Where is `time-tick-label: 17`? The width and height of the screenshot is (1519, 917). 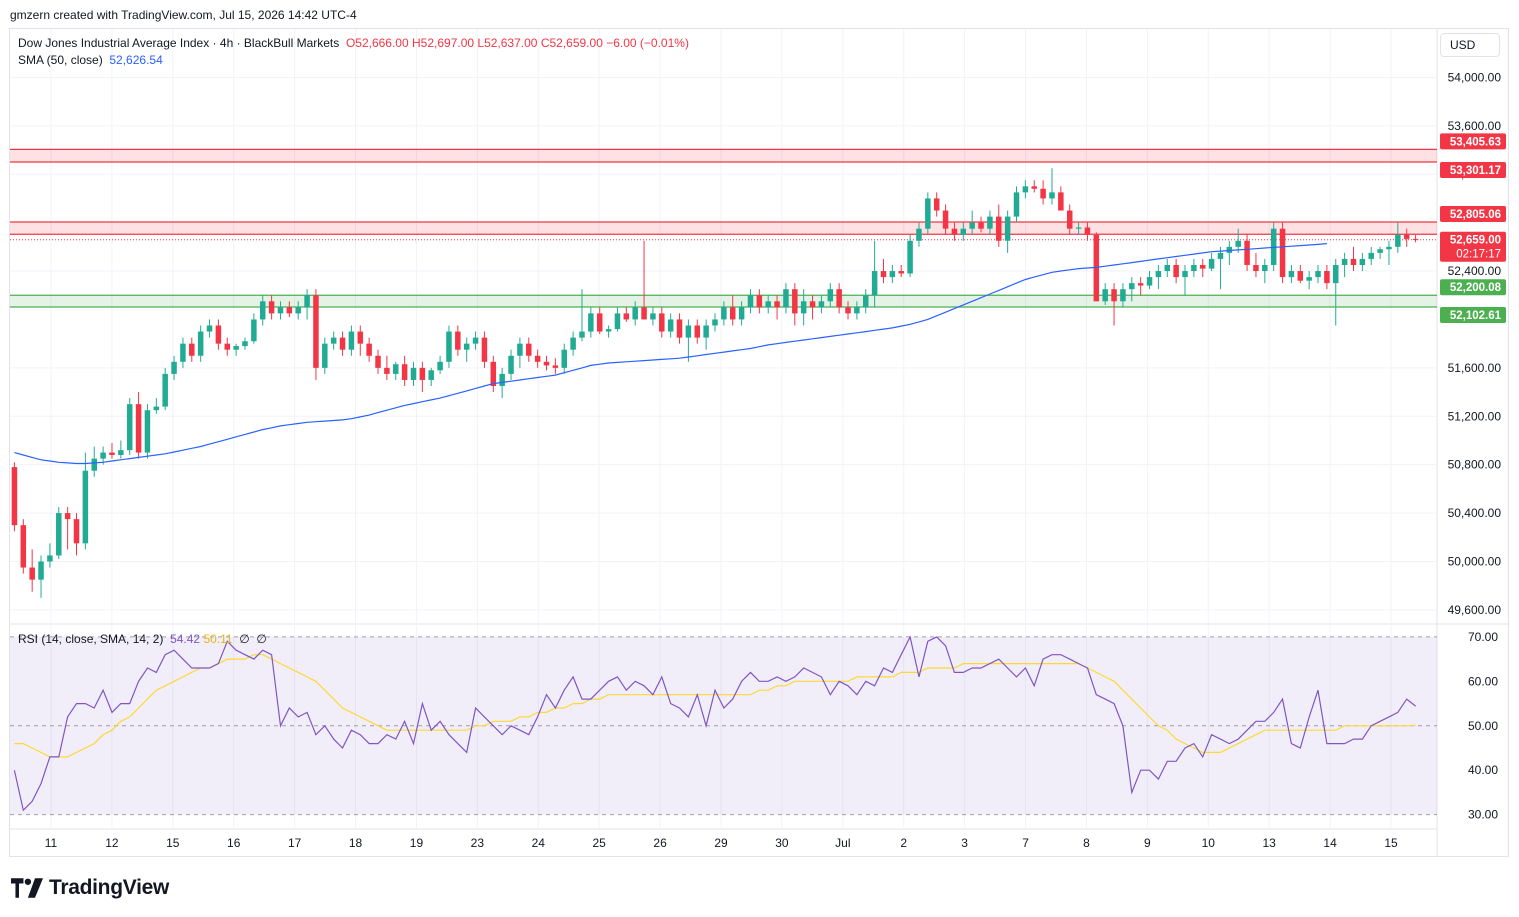
time-tick-label: 17 is located at coordinates (295, 843).